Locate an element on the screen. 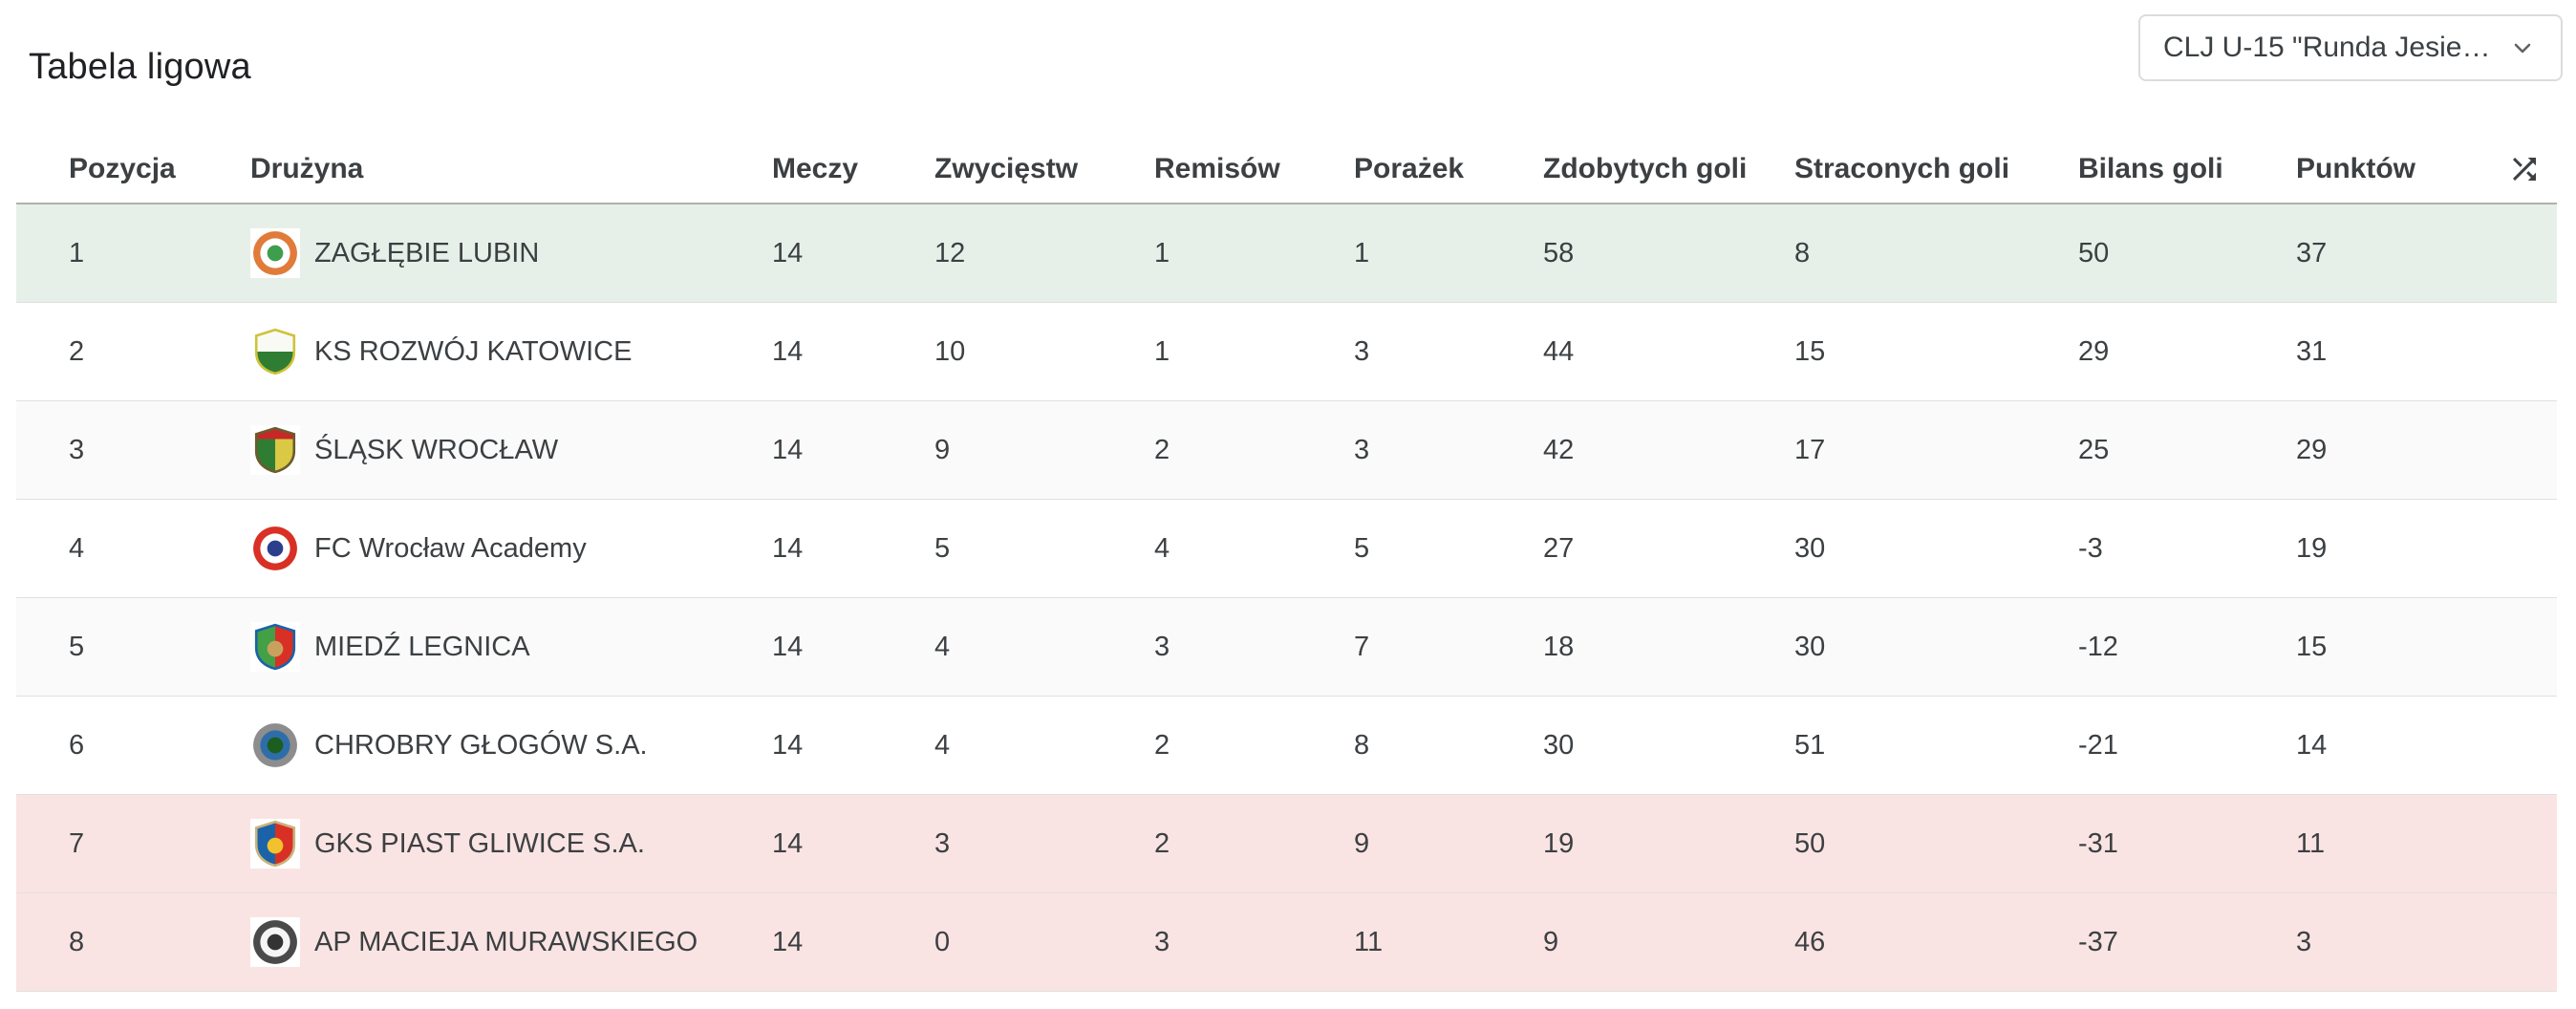  shuffle-icon is located at coordinates (2524, 169).